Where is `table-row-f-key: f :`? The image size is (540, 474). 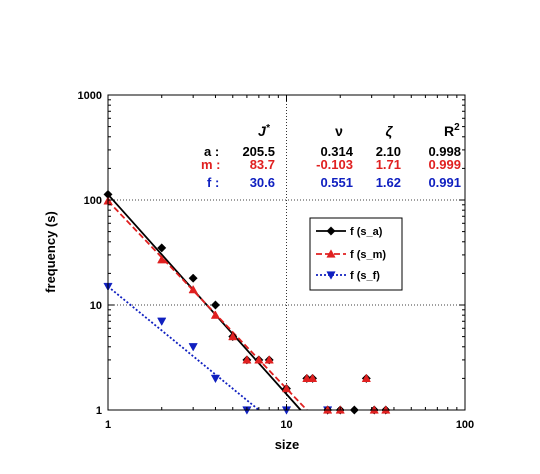 table-row-f-key: f : is located at coordinates (213, 182).